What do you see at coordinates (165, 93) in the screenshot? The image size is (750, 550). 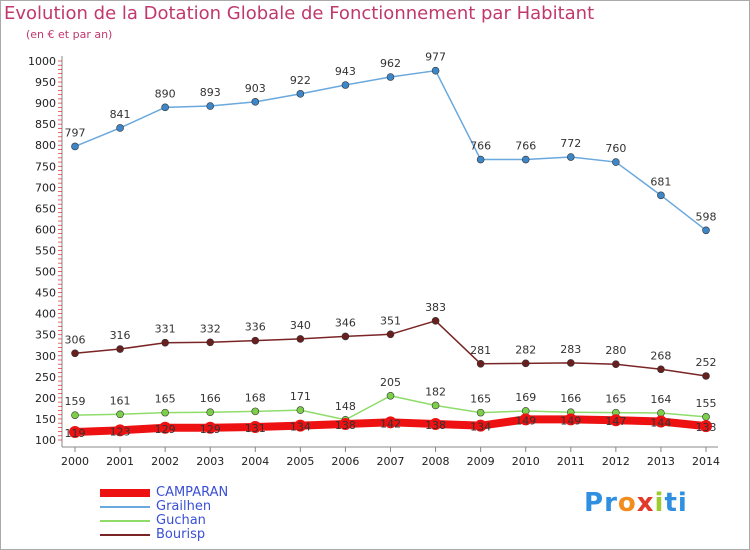 I see `data-label-grailhen: 890` at bounding box center [165, 93].